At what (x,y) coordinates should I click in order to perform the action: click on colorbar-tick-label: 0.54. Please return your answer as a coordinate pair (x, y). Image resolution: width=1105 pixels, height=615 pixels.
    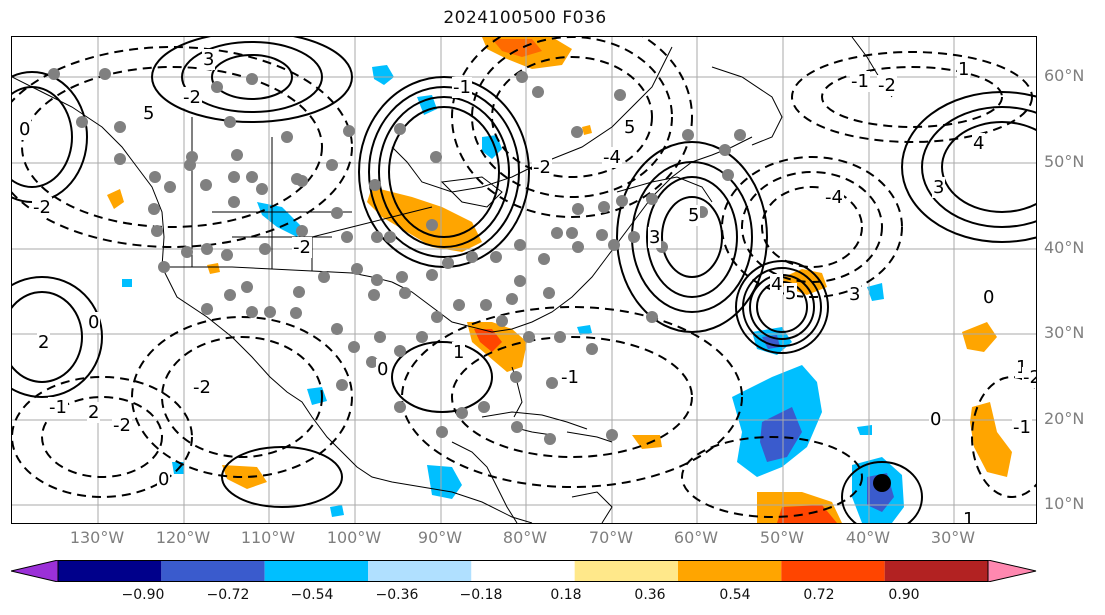
    Looking at the image, I should click on (735, 595).